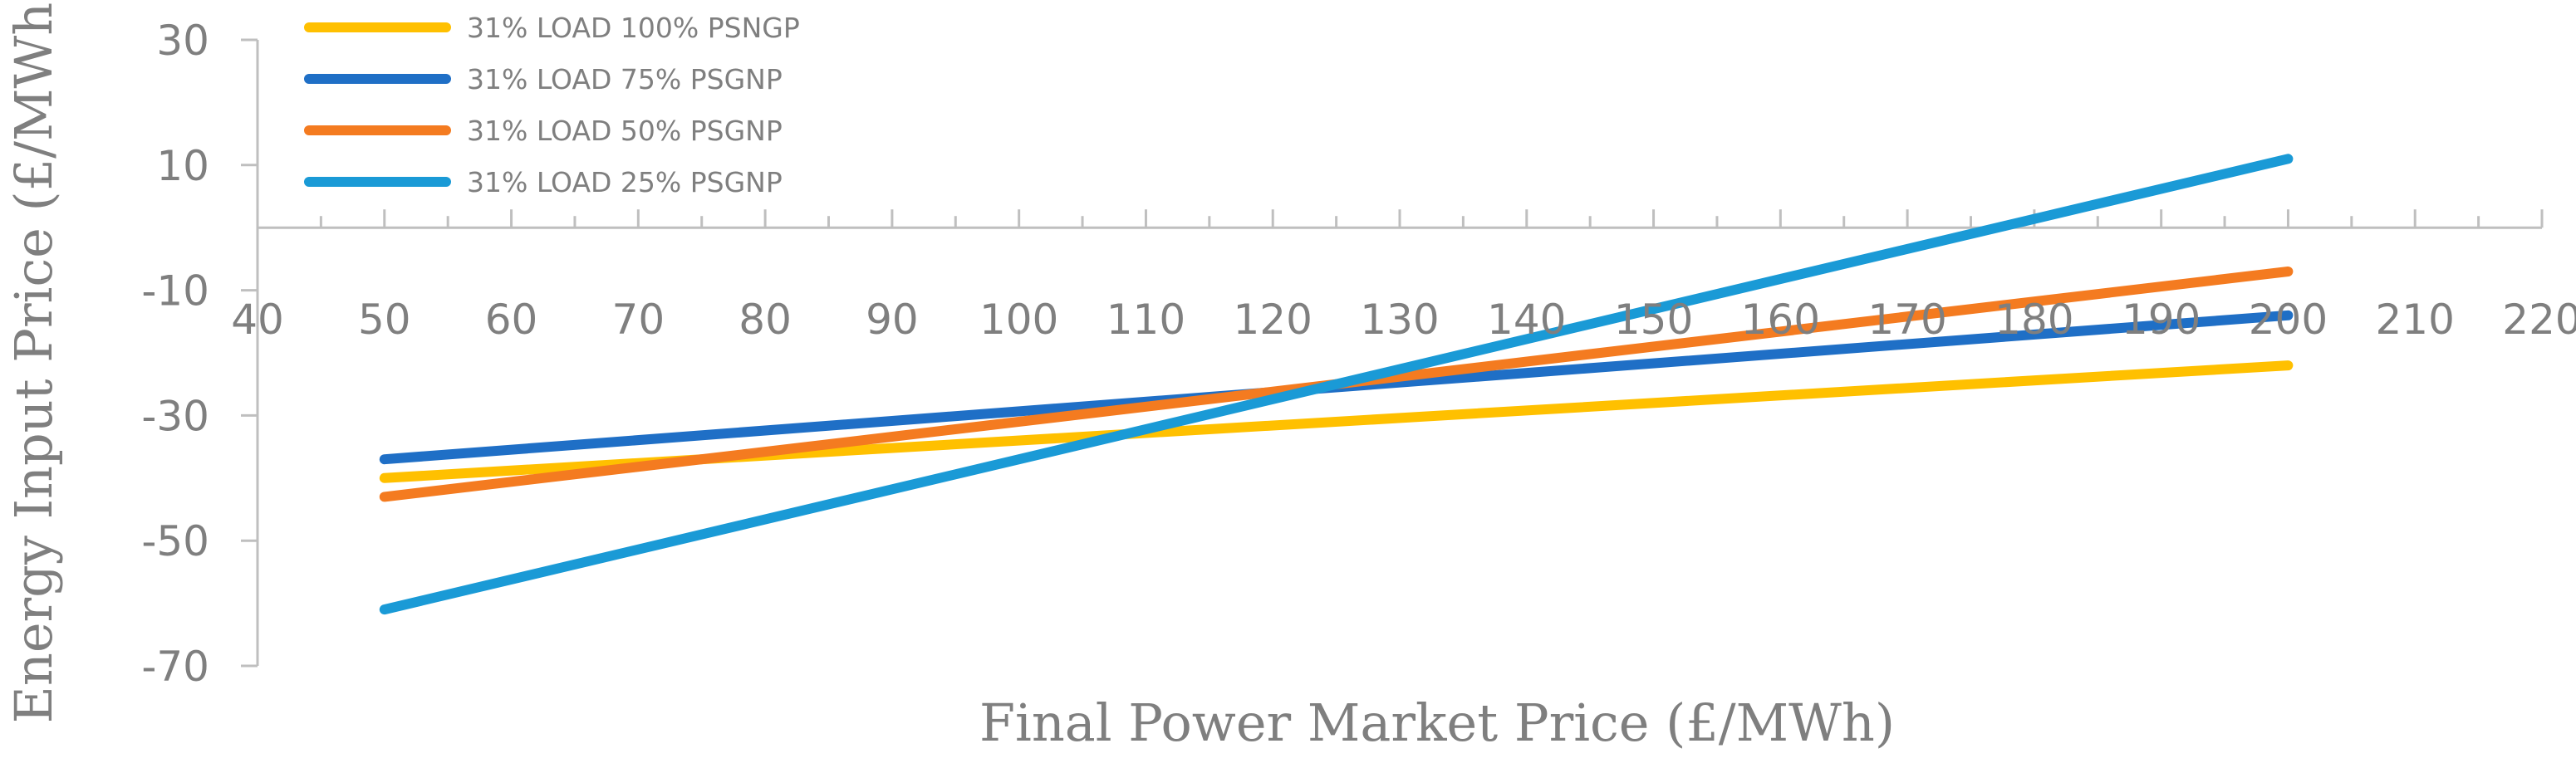 The height and width of the screenshot is (768, 2576). I want to click on x-tick-label: 200, so click(2288, 320).